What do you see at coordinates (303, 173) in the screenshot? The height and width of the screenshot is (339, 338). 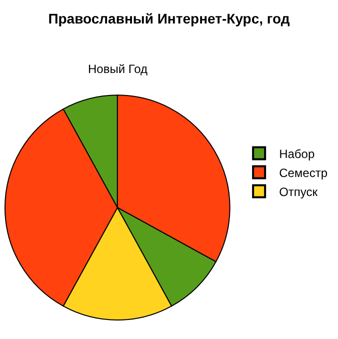 I see `legend-label: Семестр` at bounding box center [303, 173].